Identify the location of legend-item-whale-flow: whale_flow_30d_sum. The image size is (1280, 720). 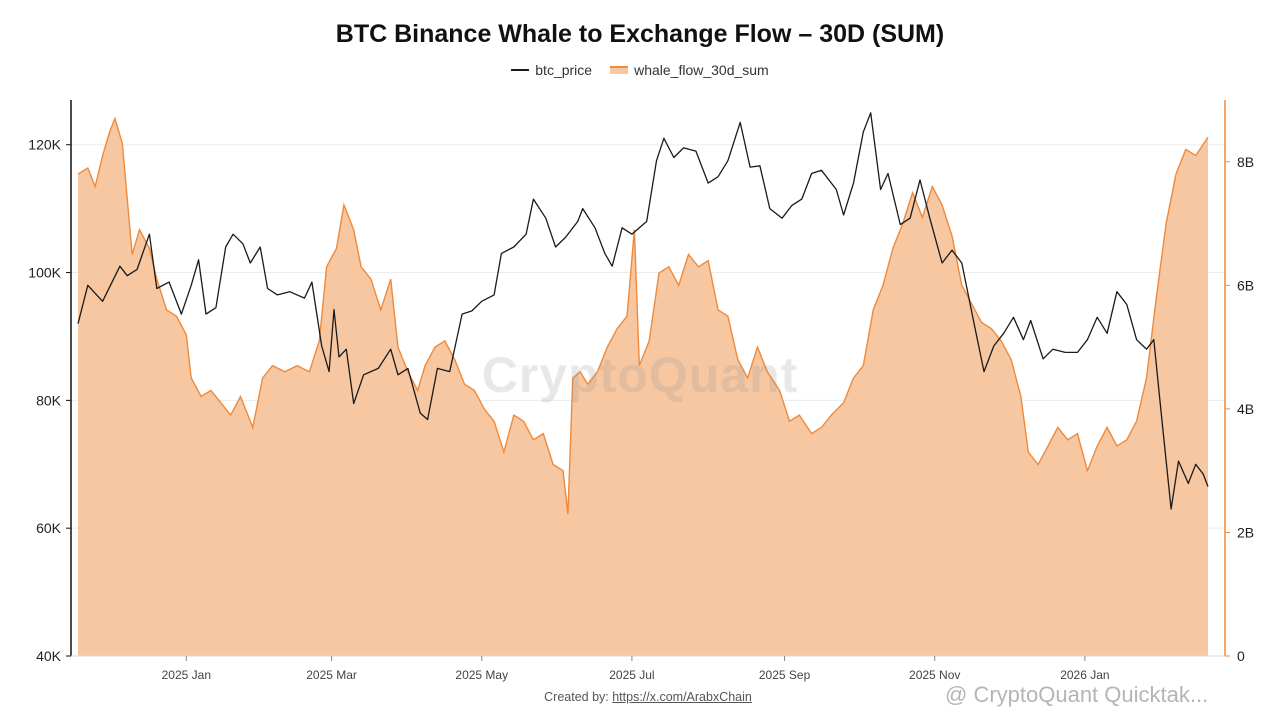
(689, 70).